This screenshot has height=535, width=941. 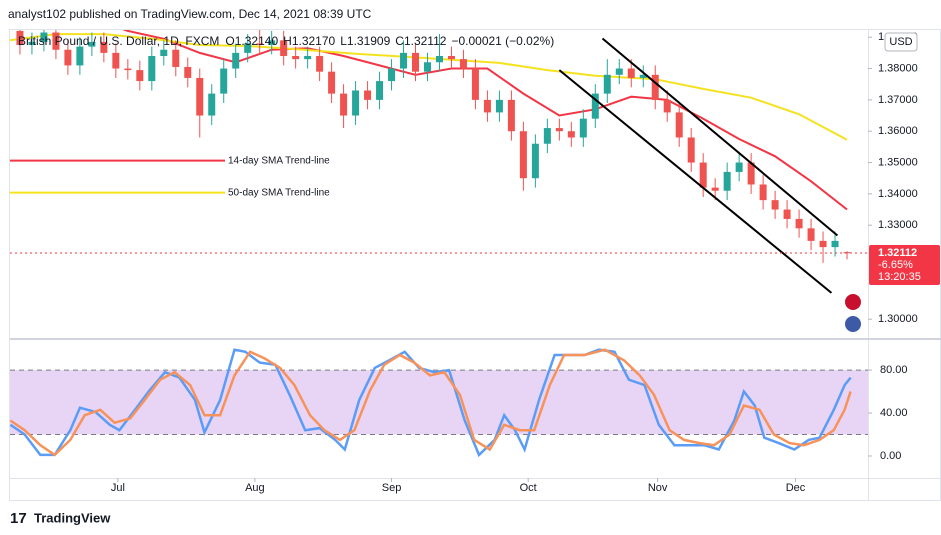 What do you see at coordinates (898, 68) in the screenshot?
I see `y-tick-label: 1.38000` at bounding box center [898, 68].